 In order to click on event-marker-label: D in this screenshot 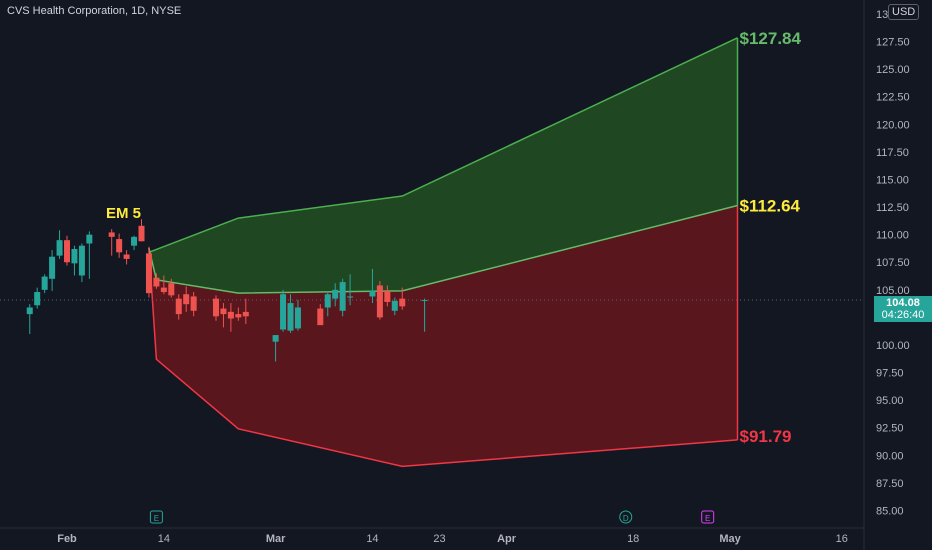, I will do `click(626, 518)`.